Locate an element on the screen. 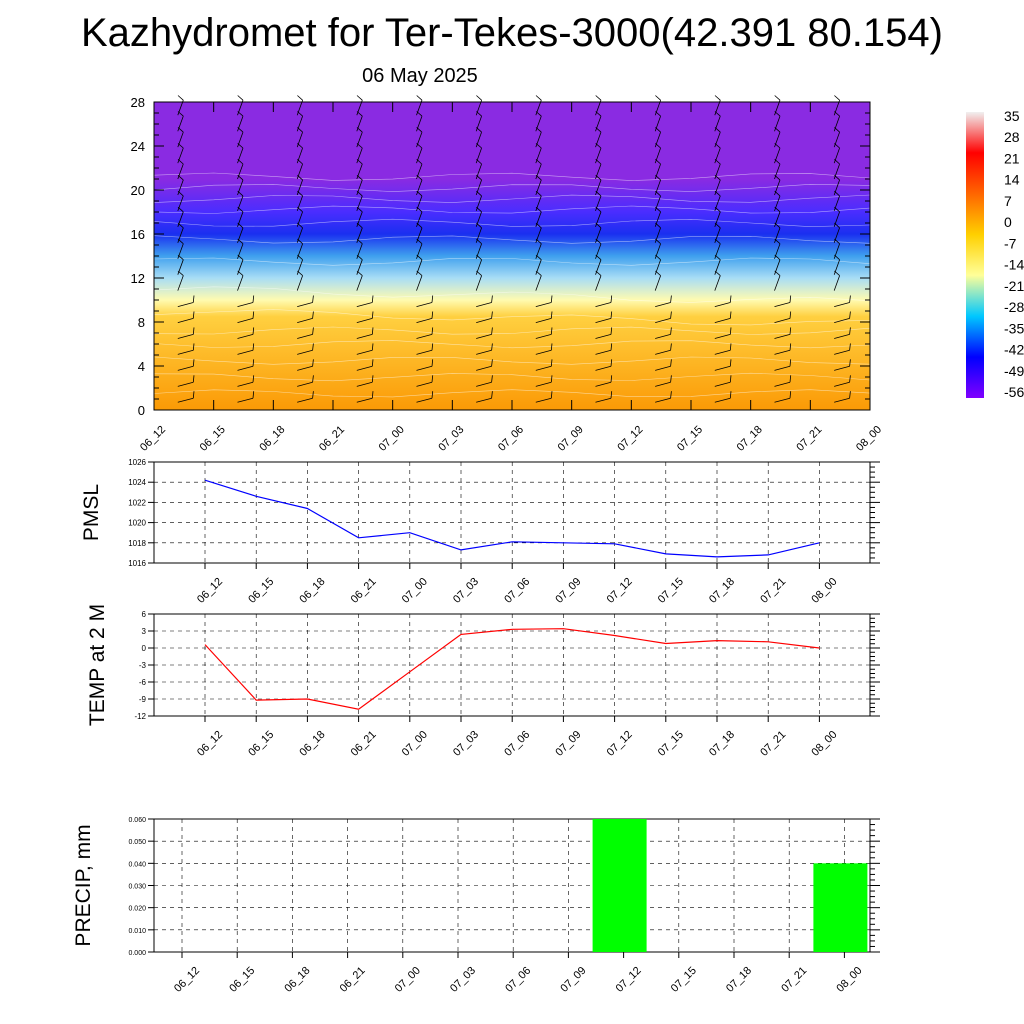 This screenshot has height=1024, width=1024. y-tick-label-6: 0.060 is located at coordinates (137, 820).